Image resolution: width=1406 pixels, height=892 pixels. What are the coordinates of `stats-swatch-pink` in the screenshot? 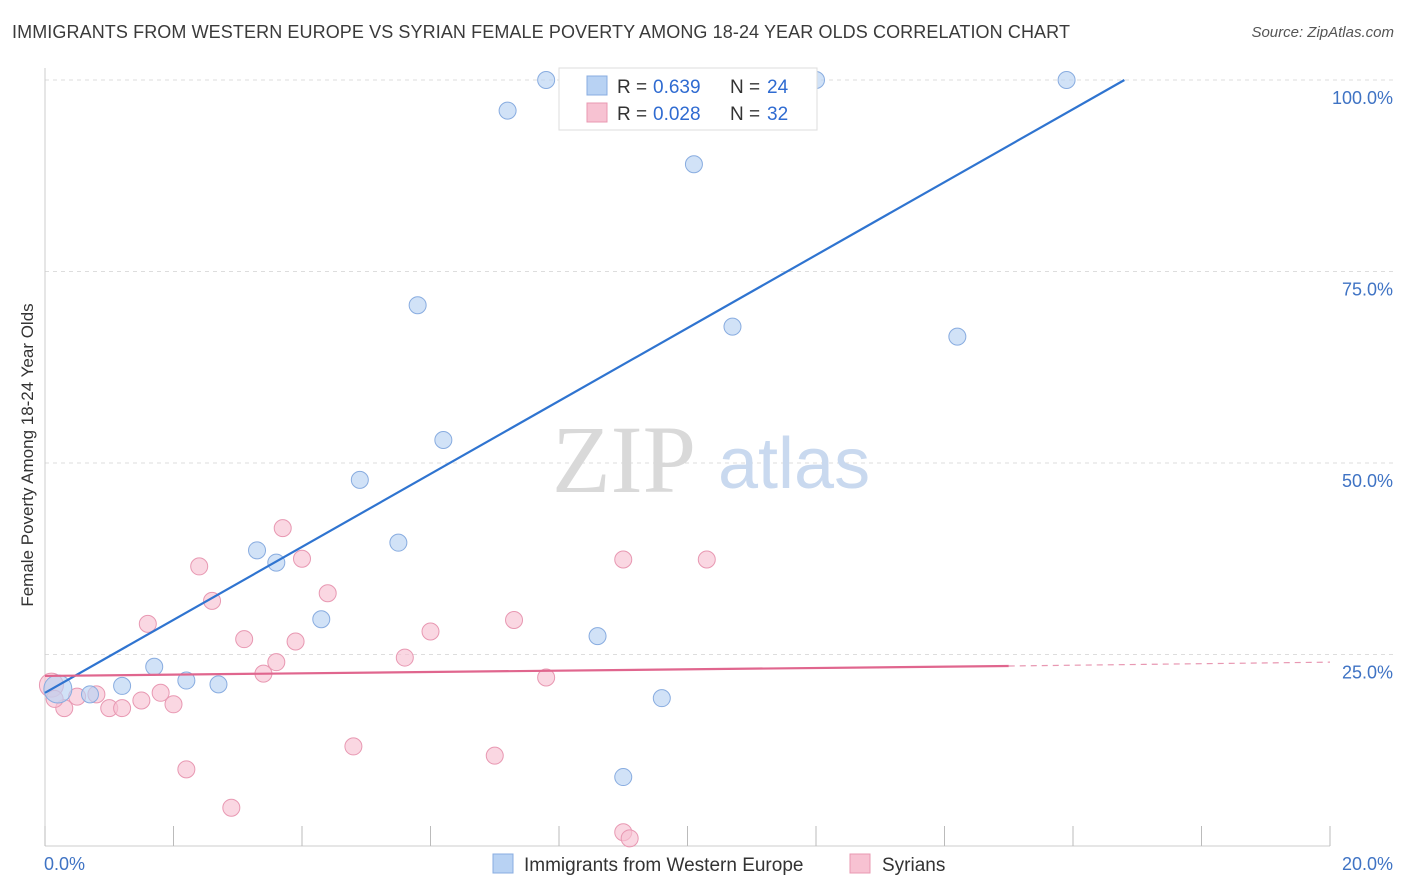 It's located at (597, 112).